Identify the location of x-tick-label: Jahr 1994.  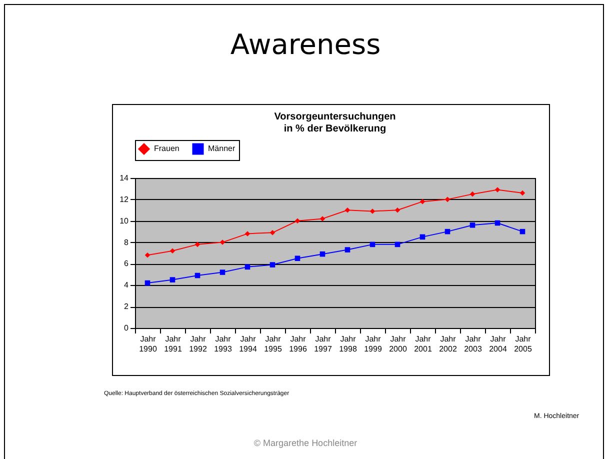
(248, 344).